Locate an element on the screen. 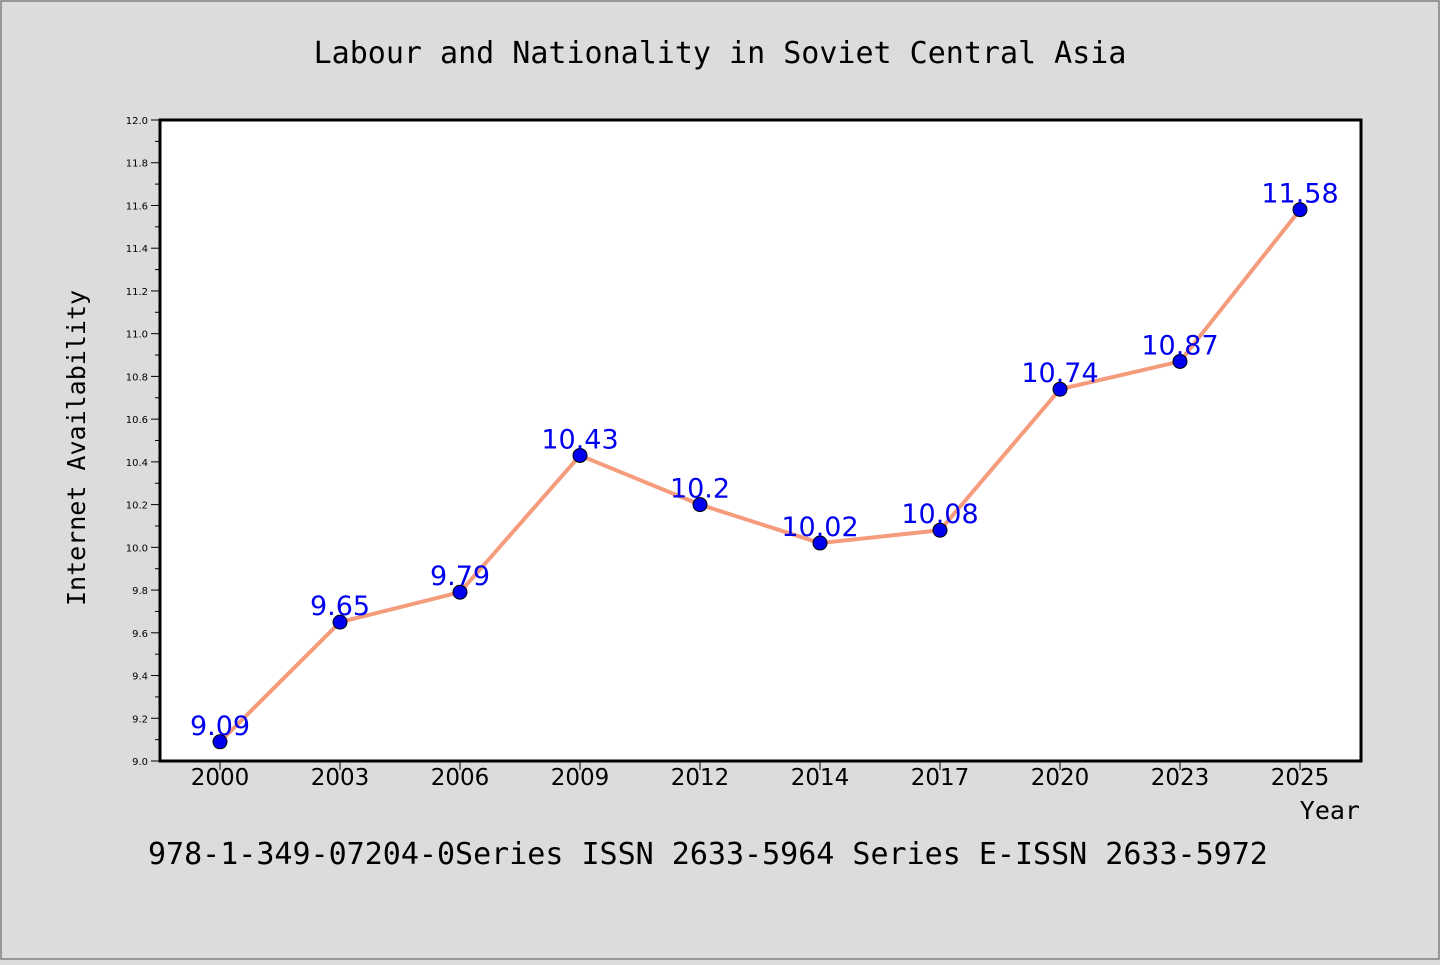 This screenshot has width=1440, height=965. y-tick-label: 11.4 is located at coordinates (137, 249).